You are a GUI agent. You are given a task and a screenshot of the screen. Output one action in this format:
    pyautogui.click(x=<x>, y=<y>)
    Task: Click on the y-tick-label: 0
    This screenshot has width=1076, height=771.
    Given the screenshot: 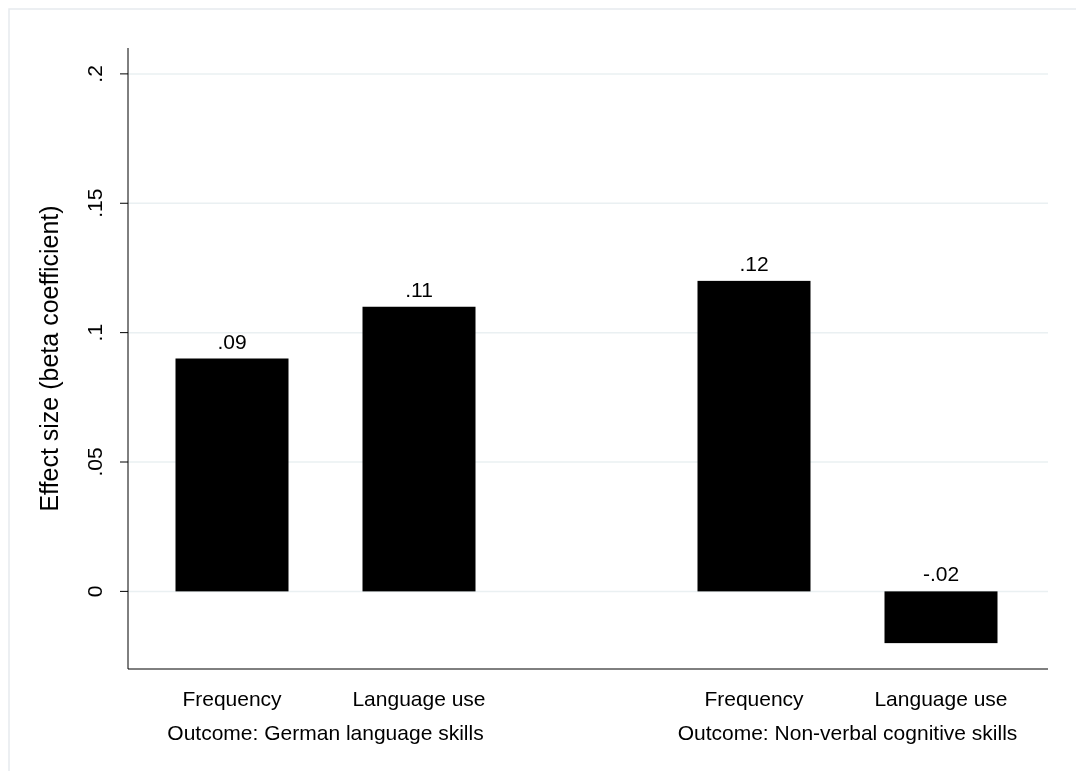 What is the action you would take?
    pyautogui.click(x=94, y=591)
    